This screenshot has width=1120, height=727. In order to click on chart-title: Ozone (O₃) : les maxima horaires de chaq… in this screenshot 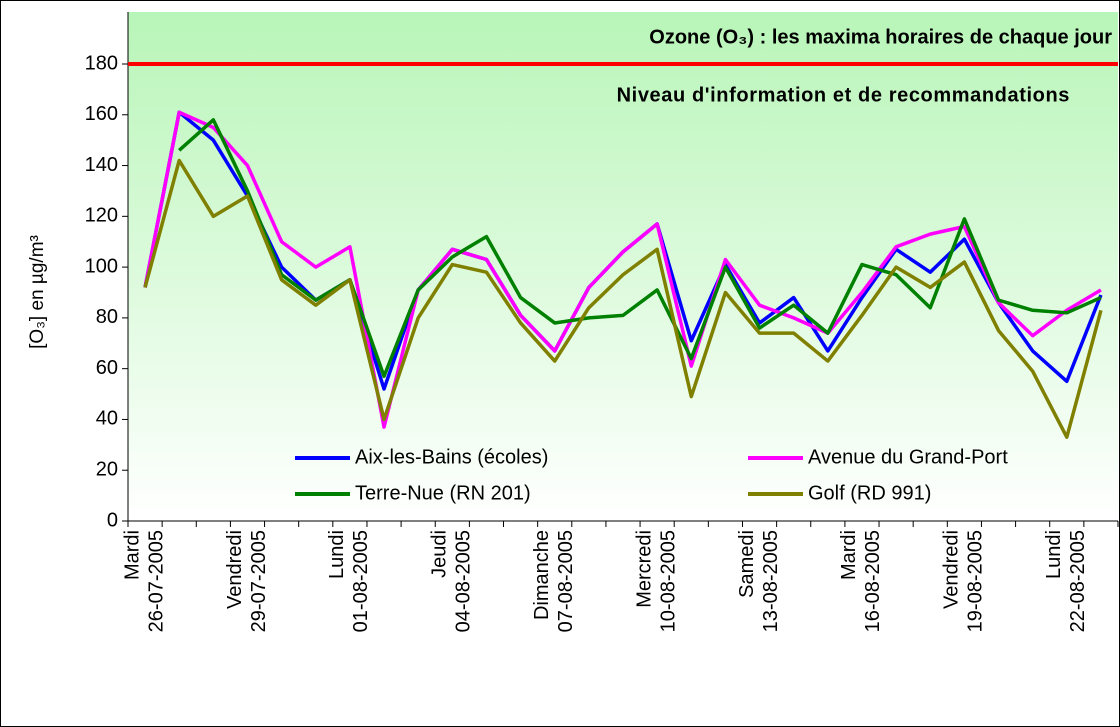, I will do `click(880, 37)`.